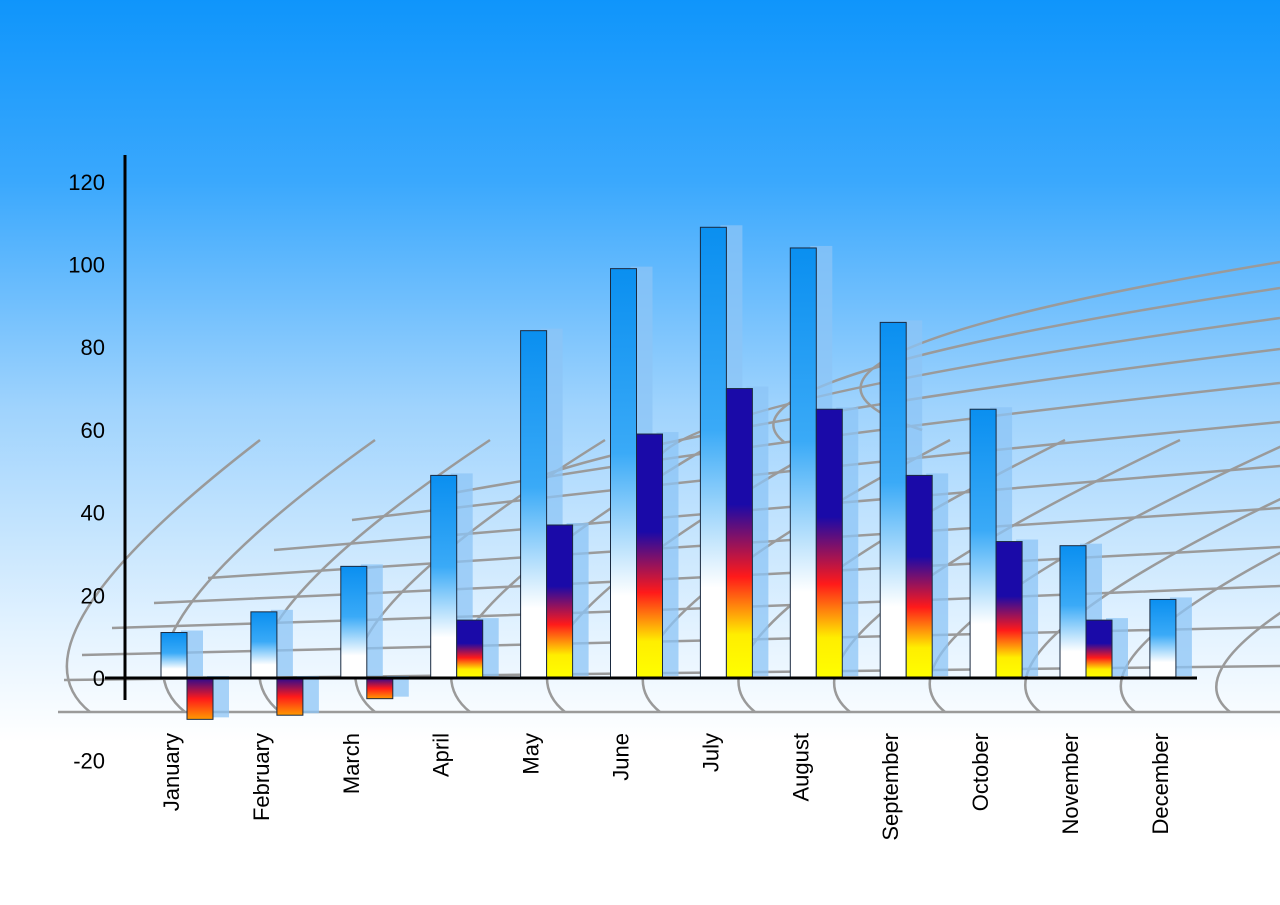 The image size is (1280, 905). Describe the element at coordinates (86, 265) in the screenshot. I see `y-tick-label: 100` at that location.